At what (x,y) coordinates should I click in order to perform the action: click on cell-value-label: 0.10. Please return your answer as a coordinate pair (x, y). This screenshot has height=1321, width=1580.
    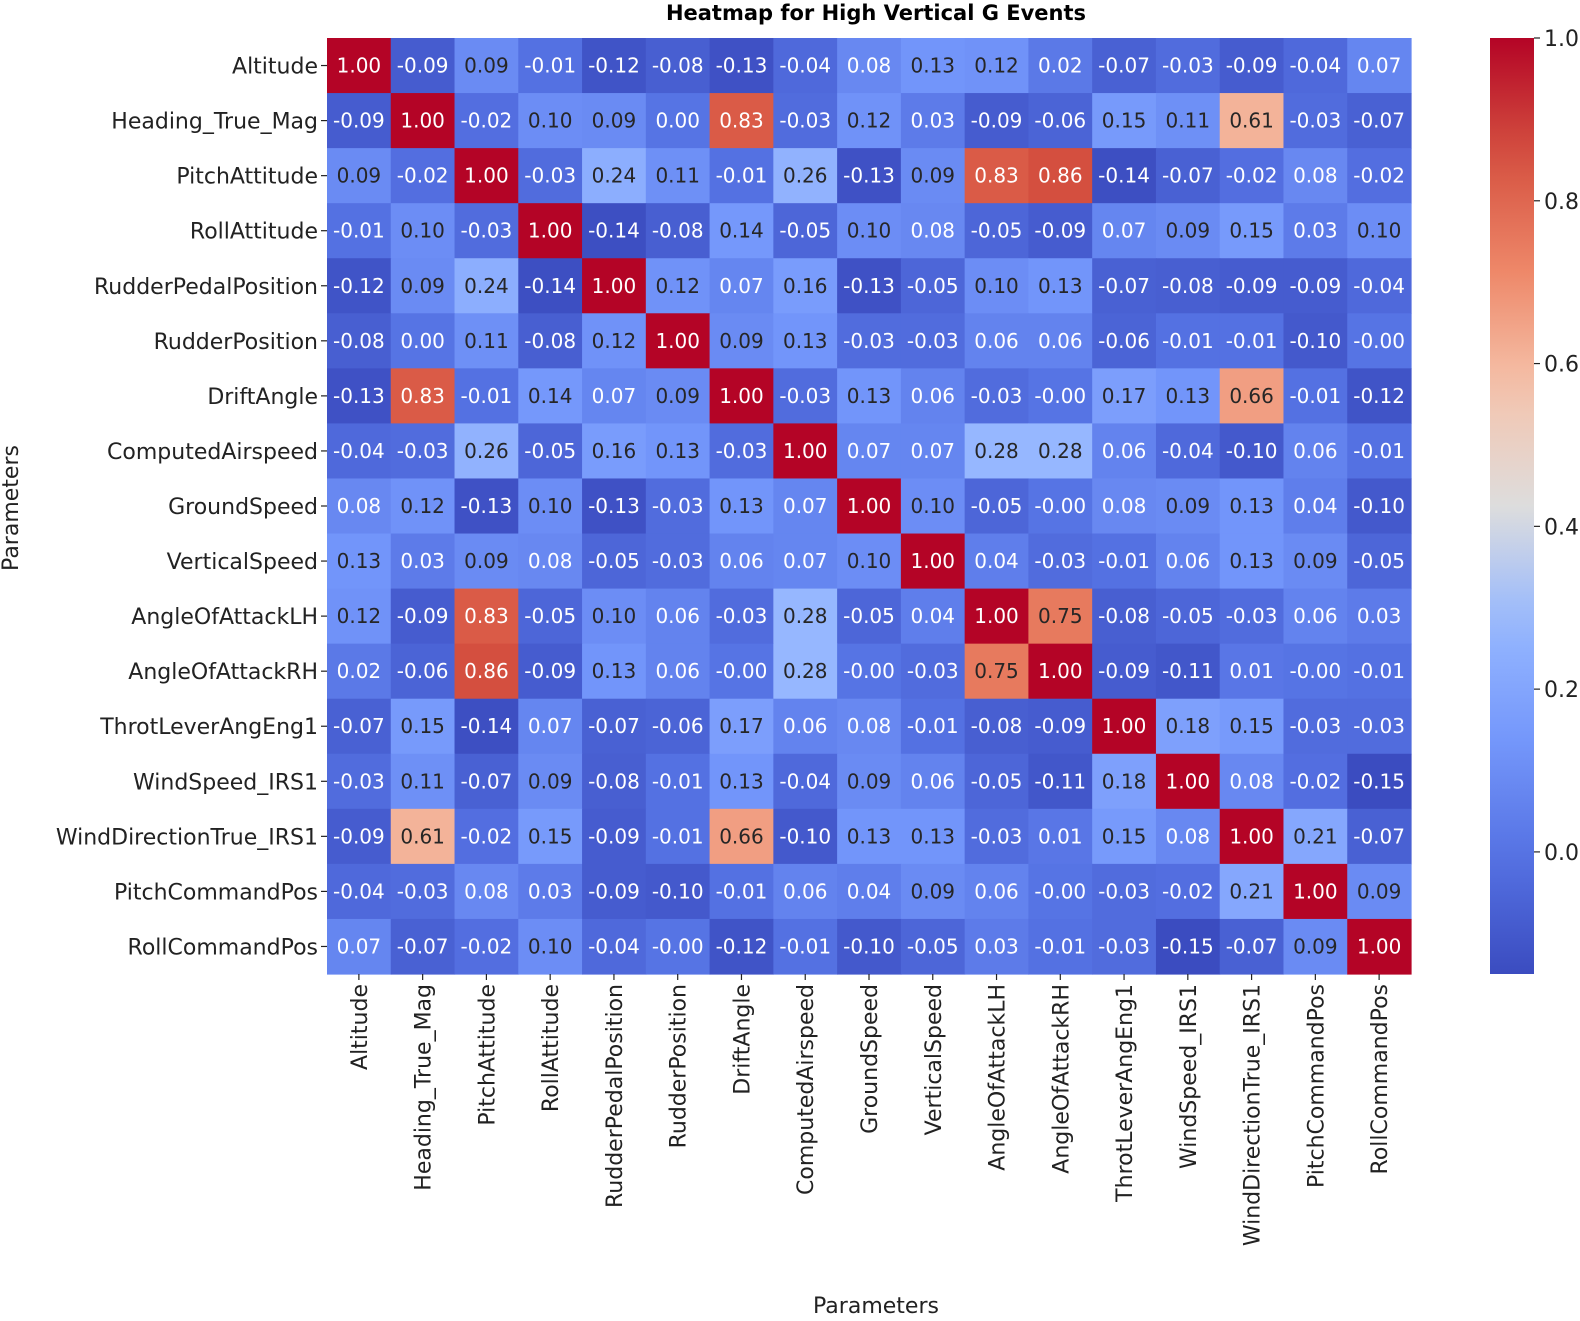
    Looking at the image, I should click on (550, 121).